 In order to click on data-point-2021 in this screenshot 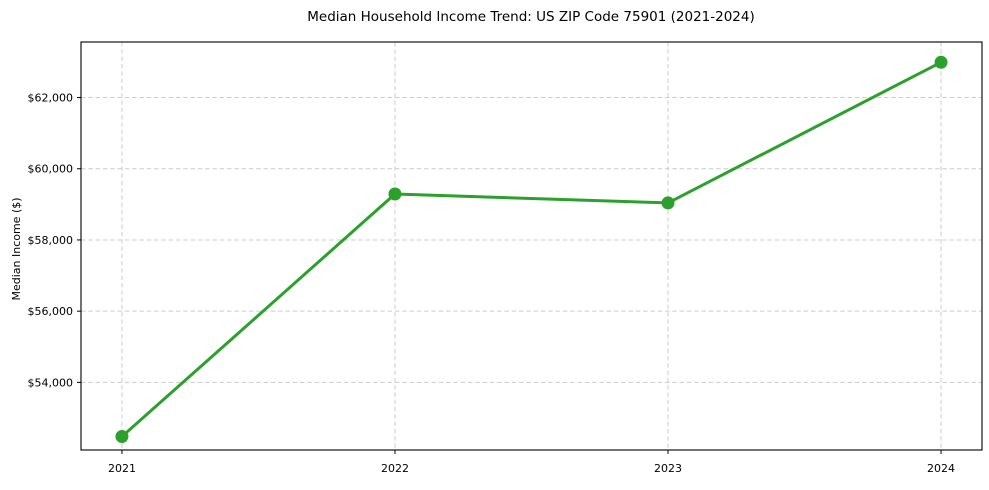, I will do `click(122, 436)`.